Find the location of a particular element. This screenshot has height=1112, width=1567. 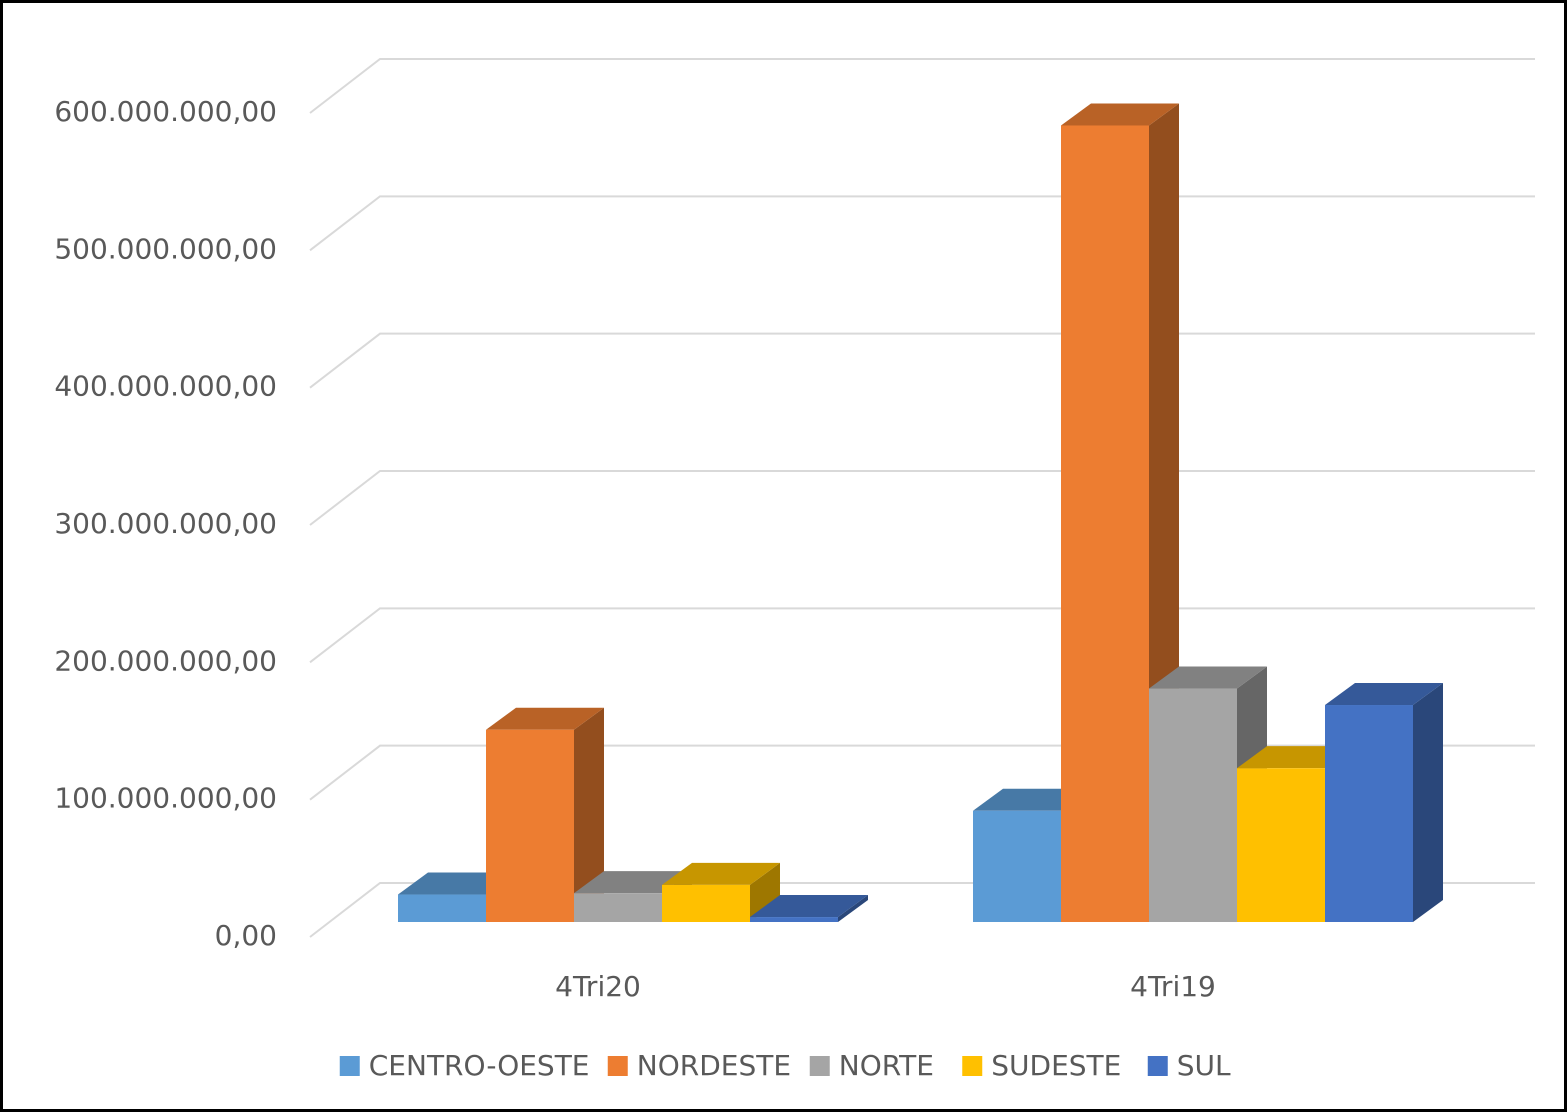

y-tick-label: 200.000.000,00 is located at coordinates (165, 660).